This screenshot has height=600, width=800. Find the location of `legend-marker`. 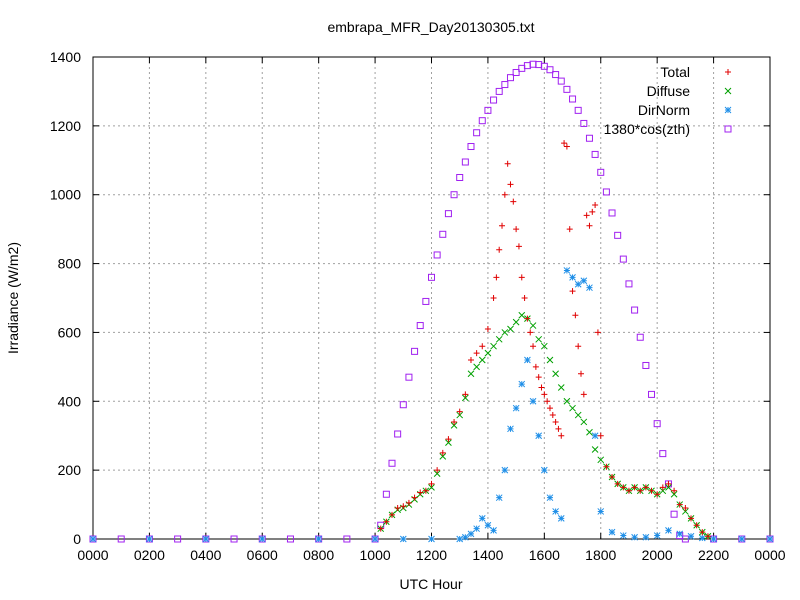

legend-marker is located at coordinates (728, 91).